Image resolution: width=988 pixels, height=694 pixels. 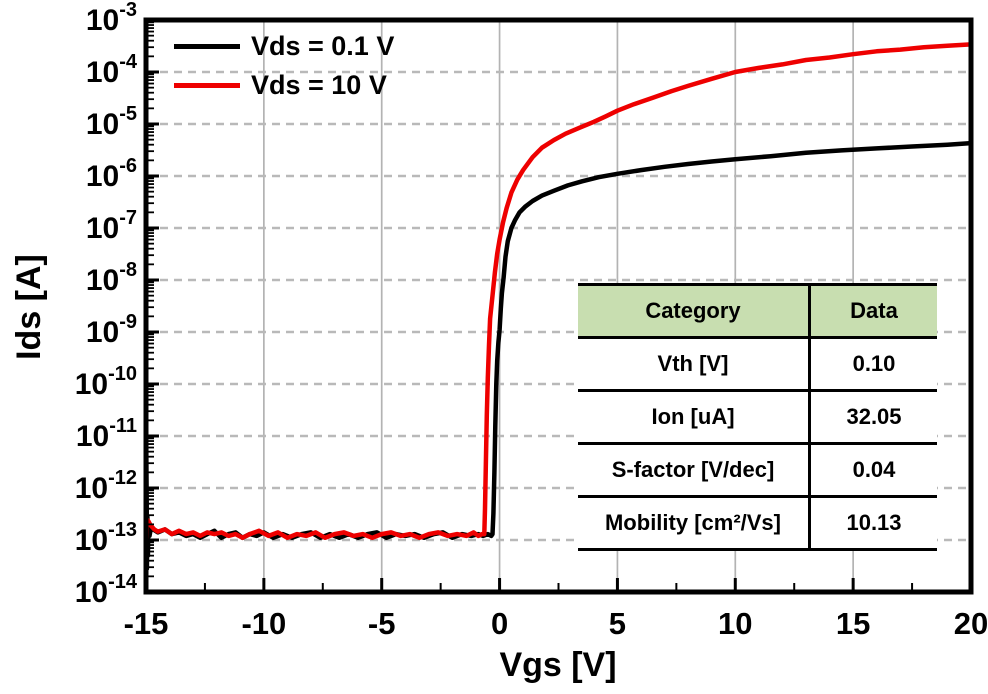 I want to click on table-cell-value: 0.10, so click(x=872, y=364).